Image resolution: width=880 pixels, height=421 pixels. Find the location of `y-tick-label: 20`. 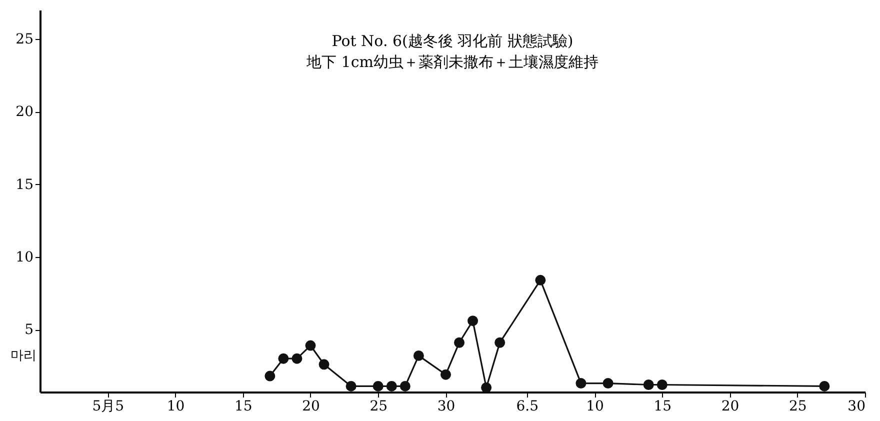

y-tick-label: 20 is located at coordinates (25, 112).